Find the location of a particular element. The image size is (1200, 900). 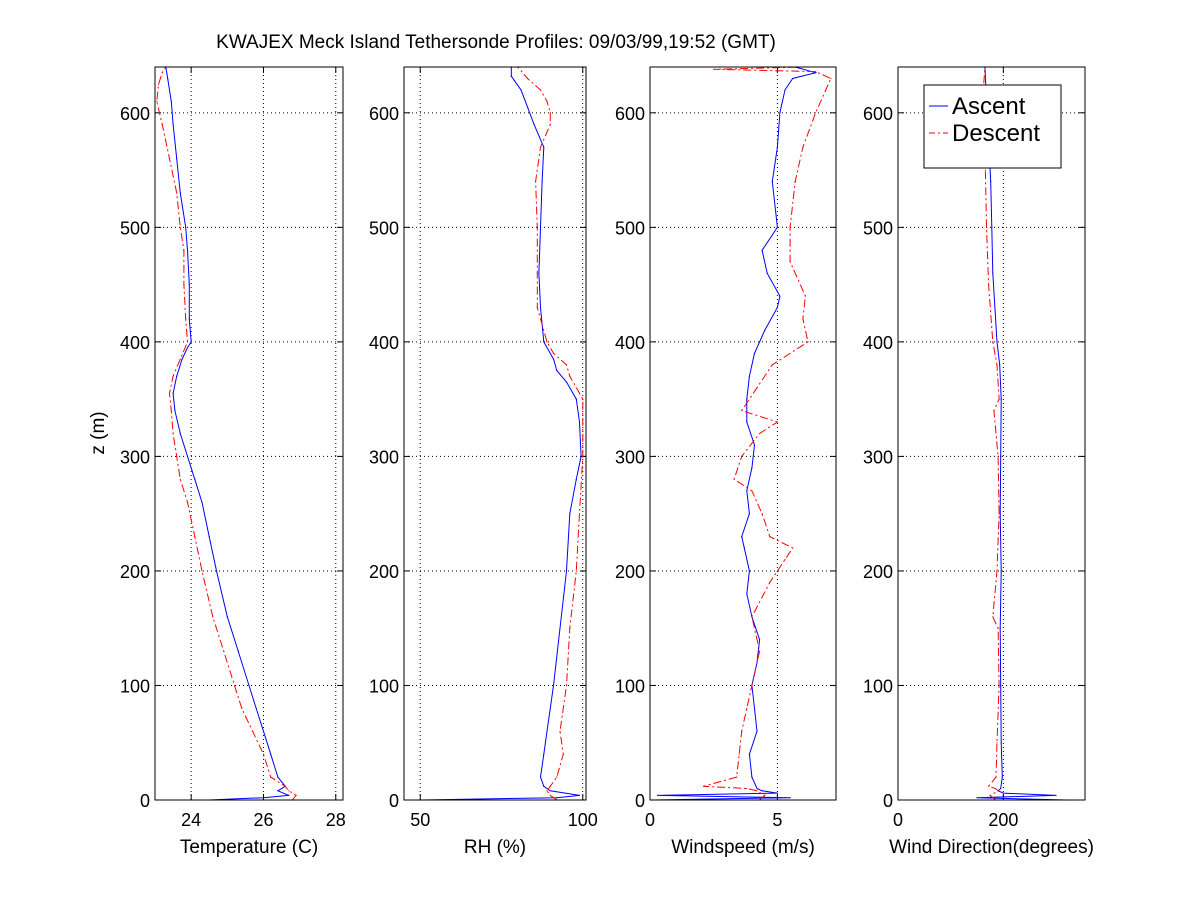

axes-frame is located at coordinates (495, 433).